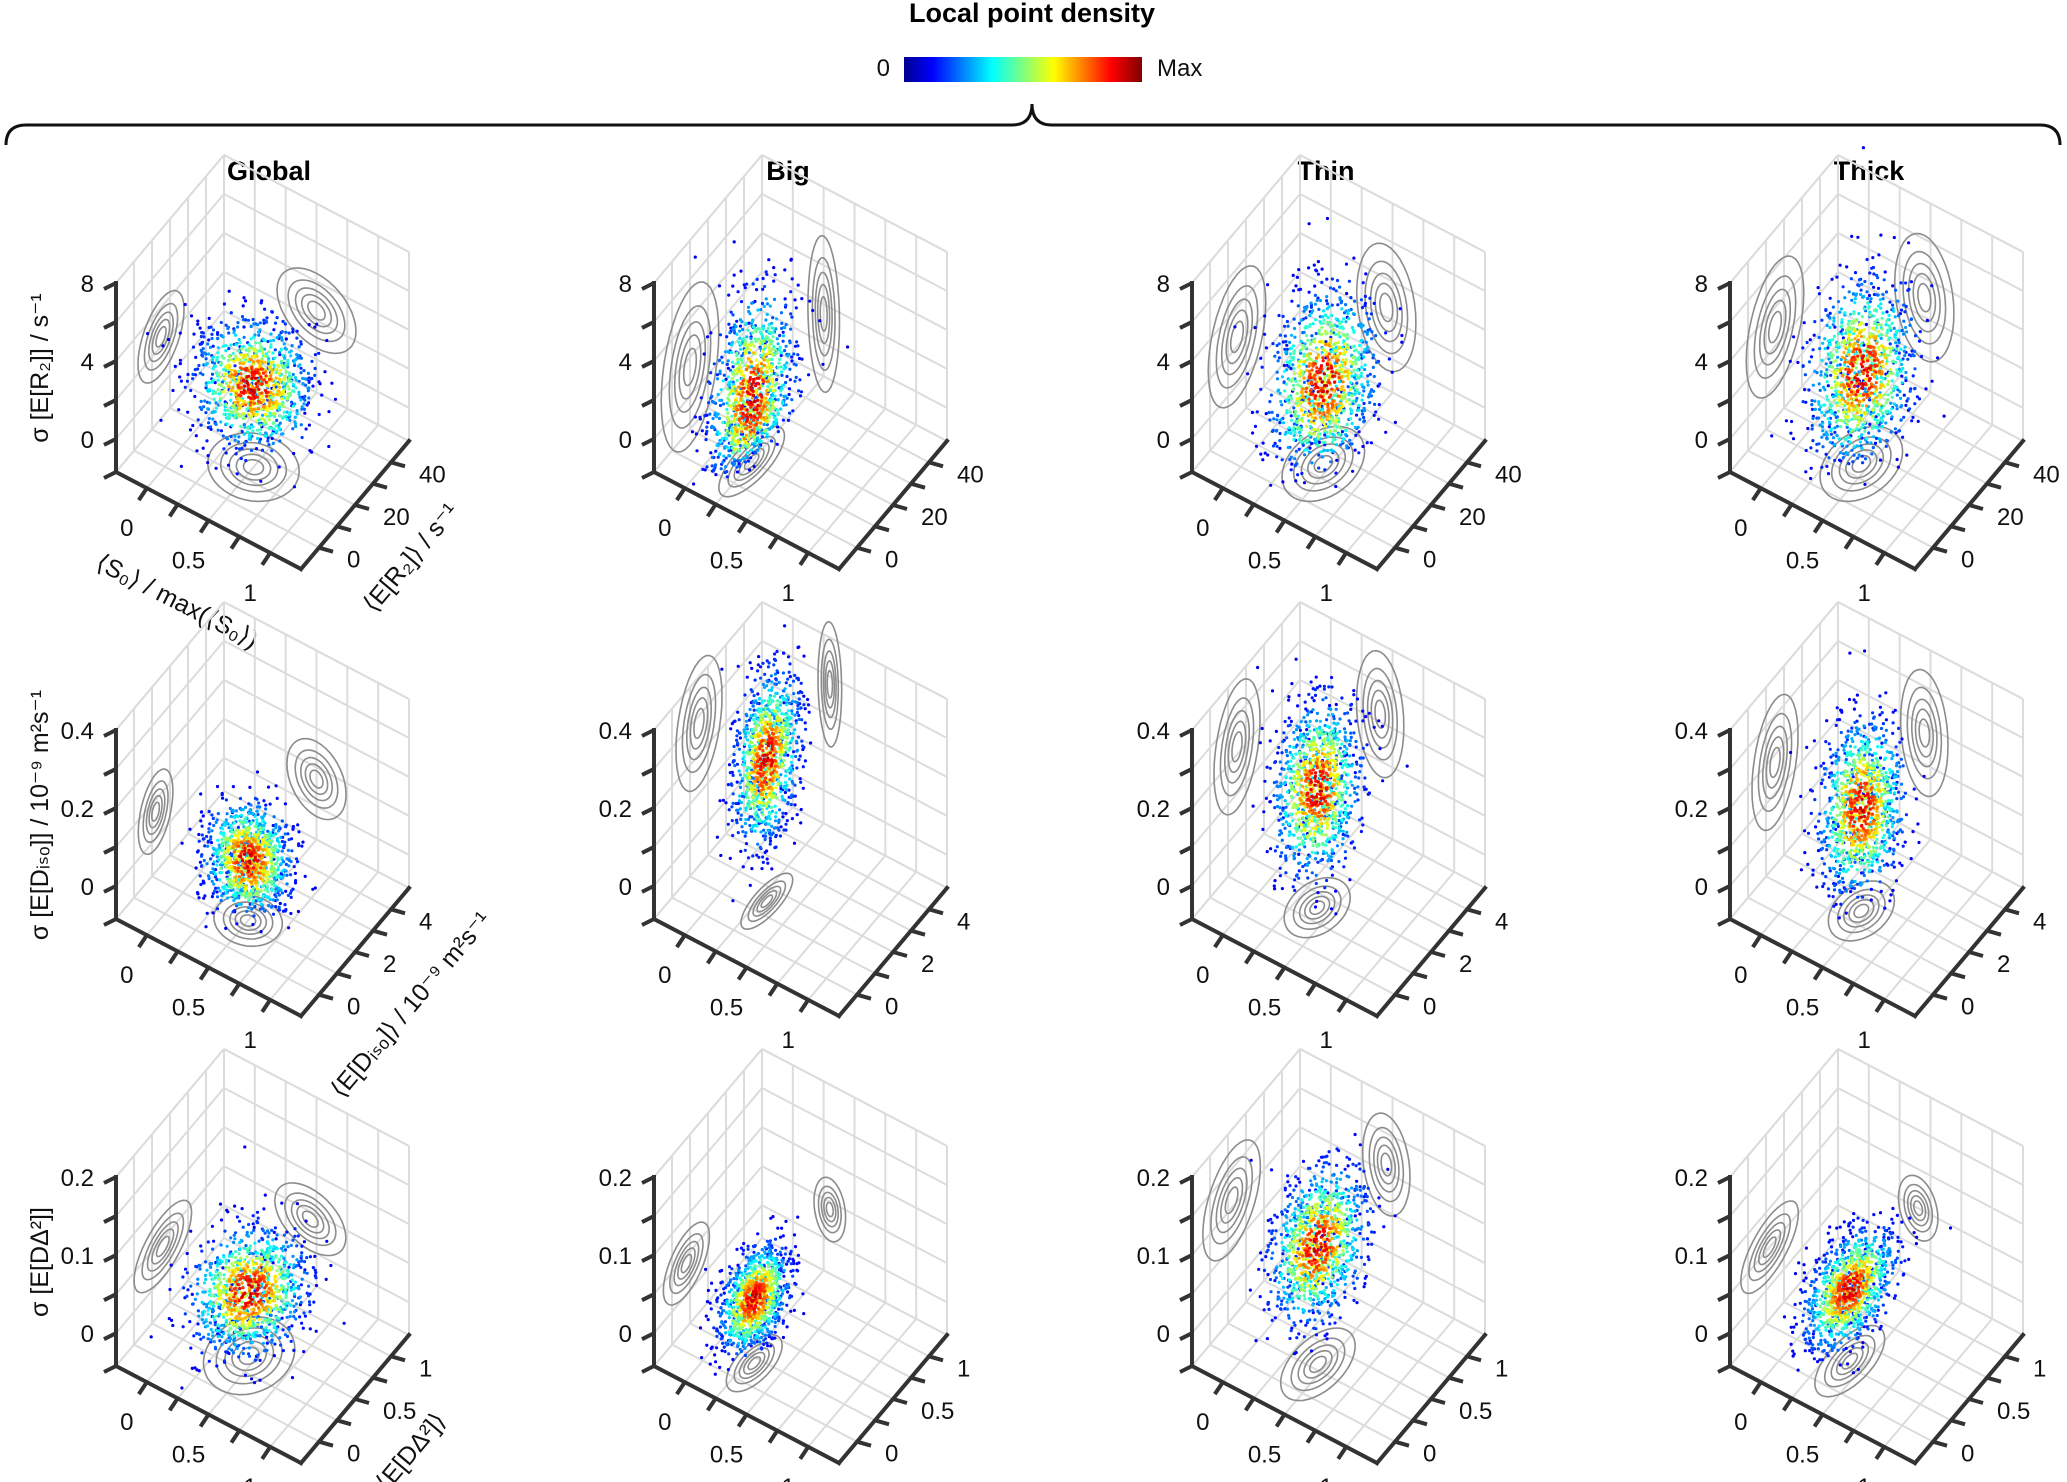  I want to click on z-tick-label: 4, so click(1163, 362).